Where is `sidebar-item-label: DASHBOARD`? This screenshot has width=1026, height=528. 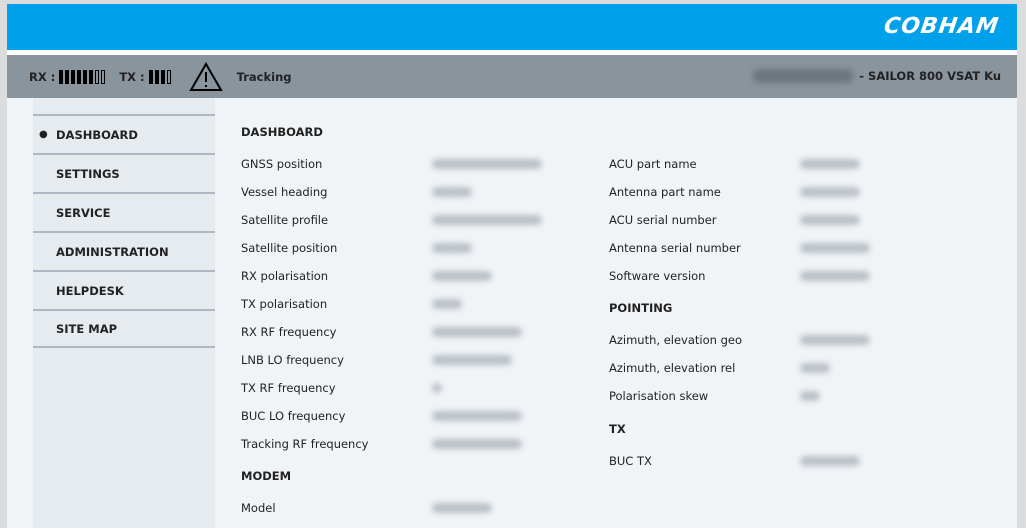
sidebar-item-label: DASHBOARD is located at coordinates (97, 134).